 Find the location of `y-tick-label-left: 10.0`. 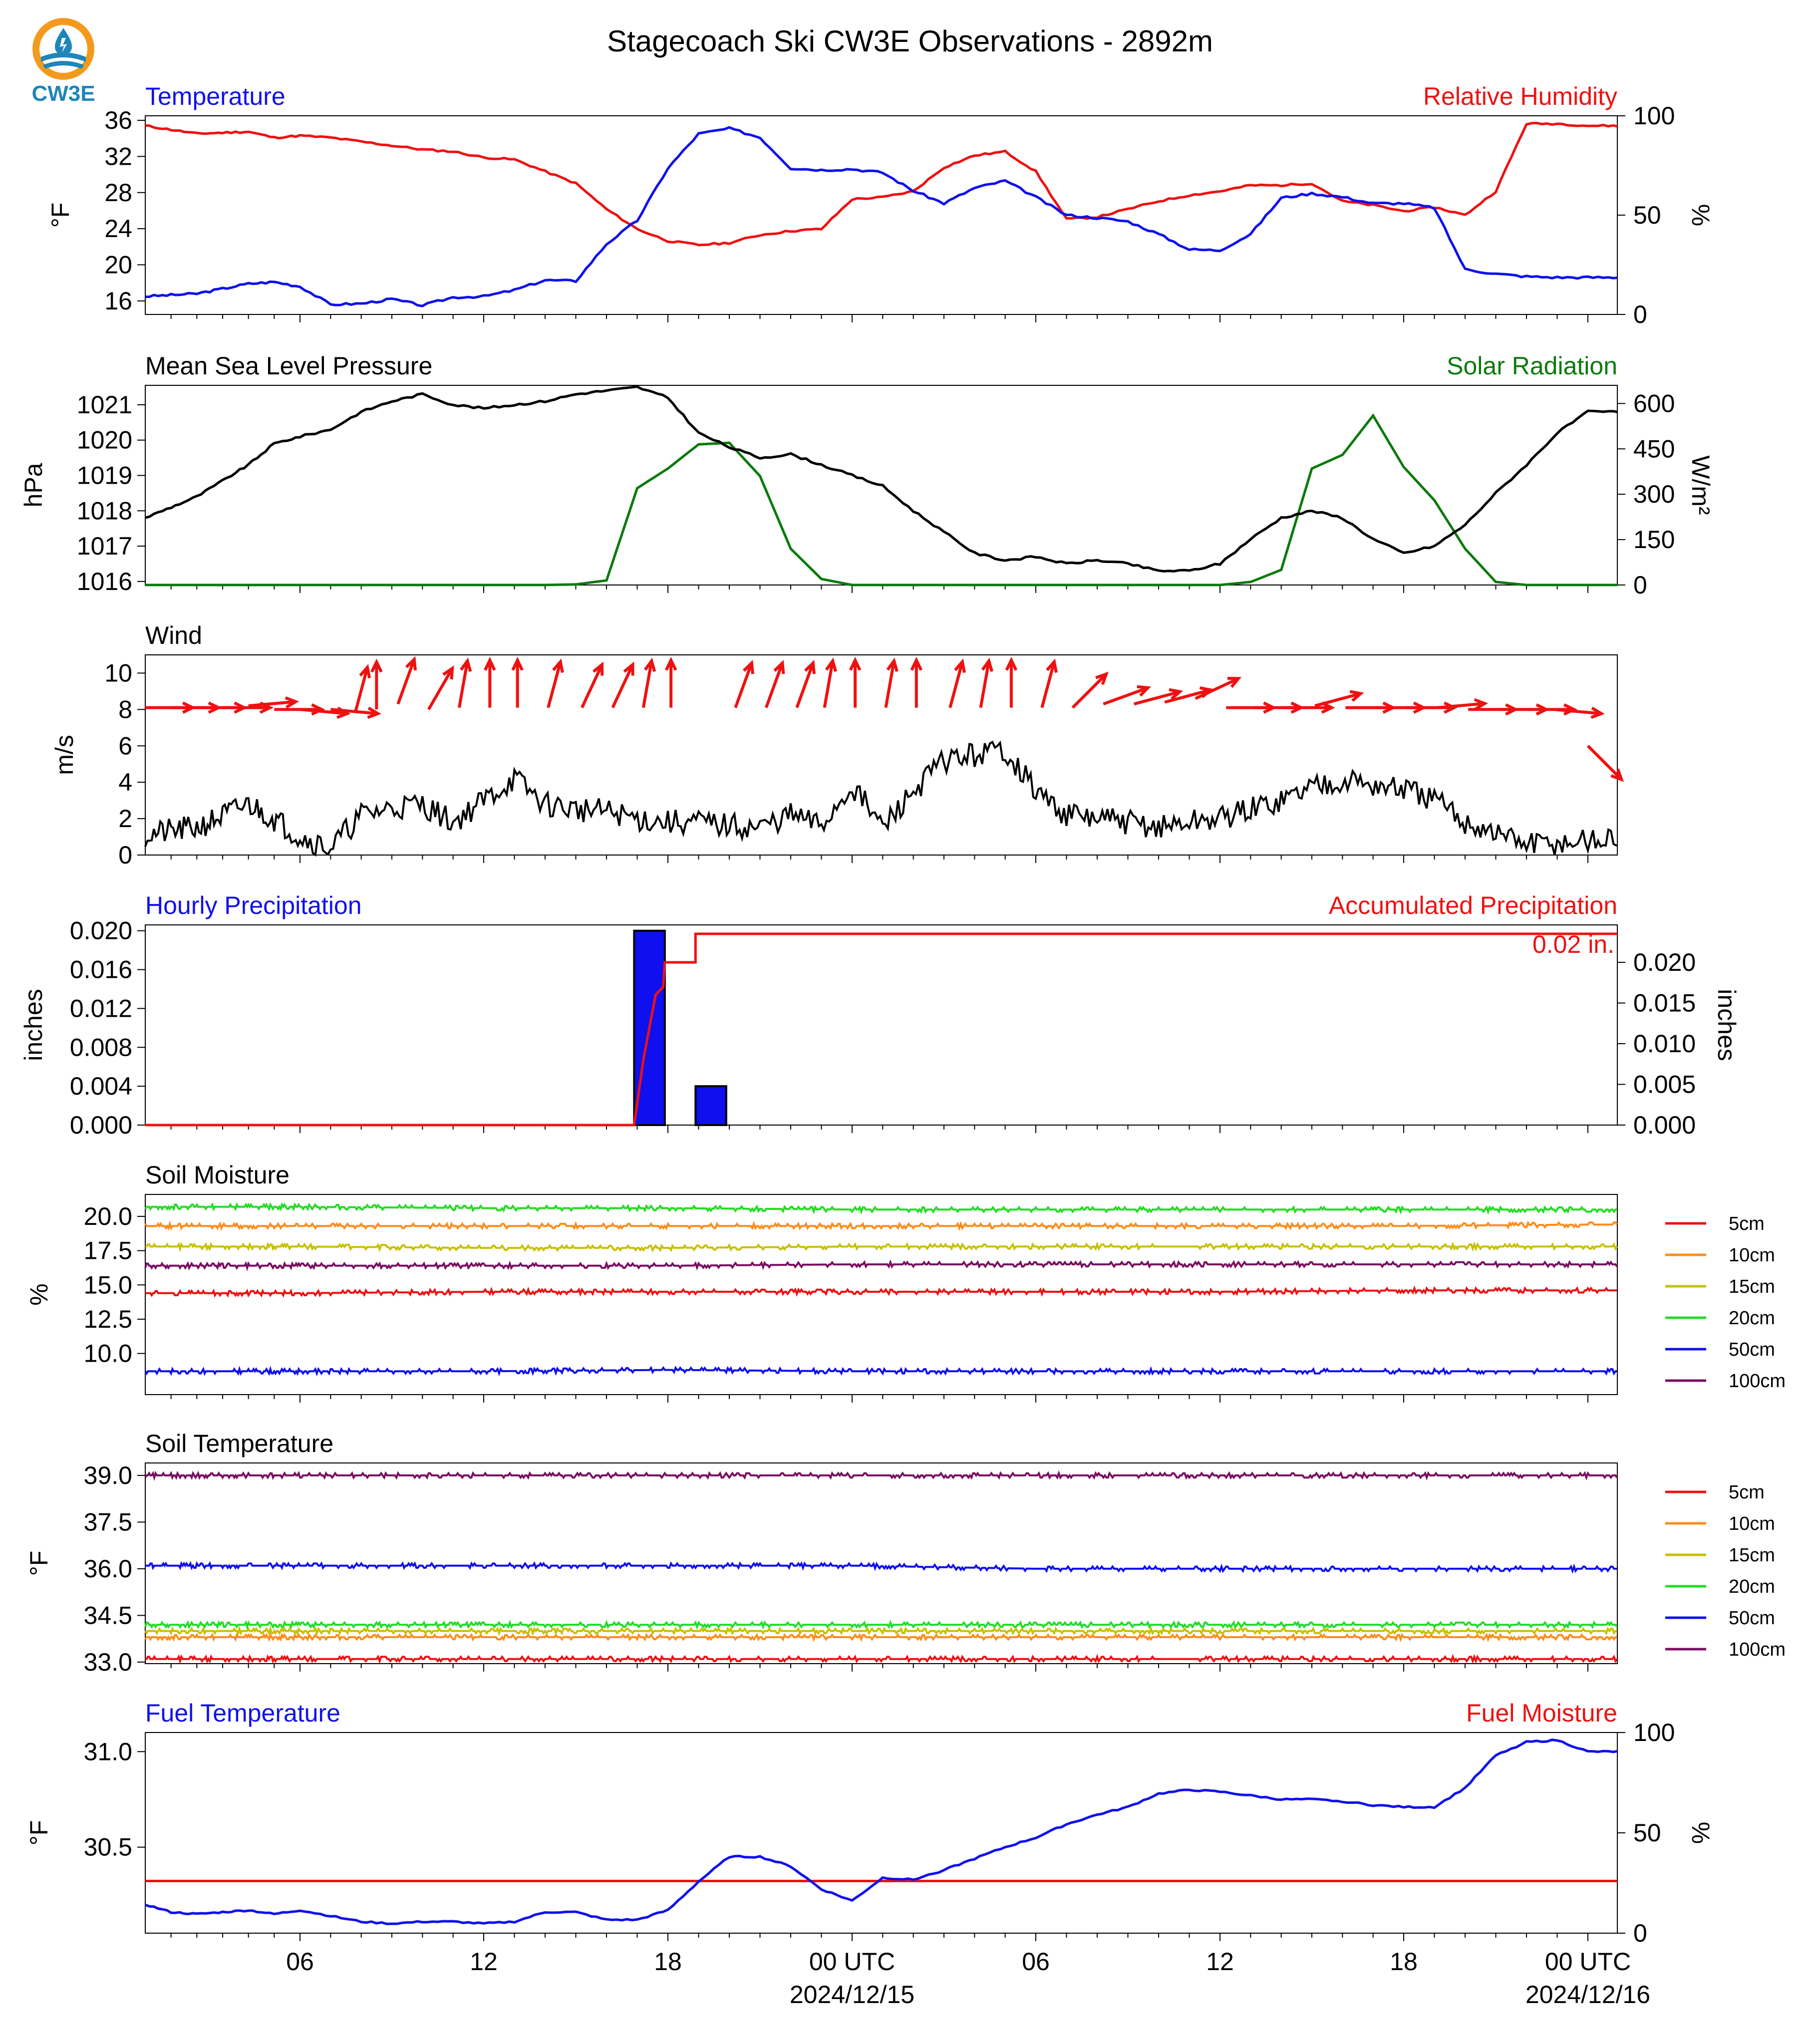

y-tick-label-left: 10.0 is located at coordinates (108, 1354).